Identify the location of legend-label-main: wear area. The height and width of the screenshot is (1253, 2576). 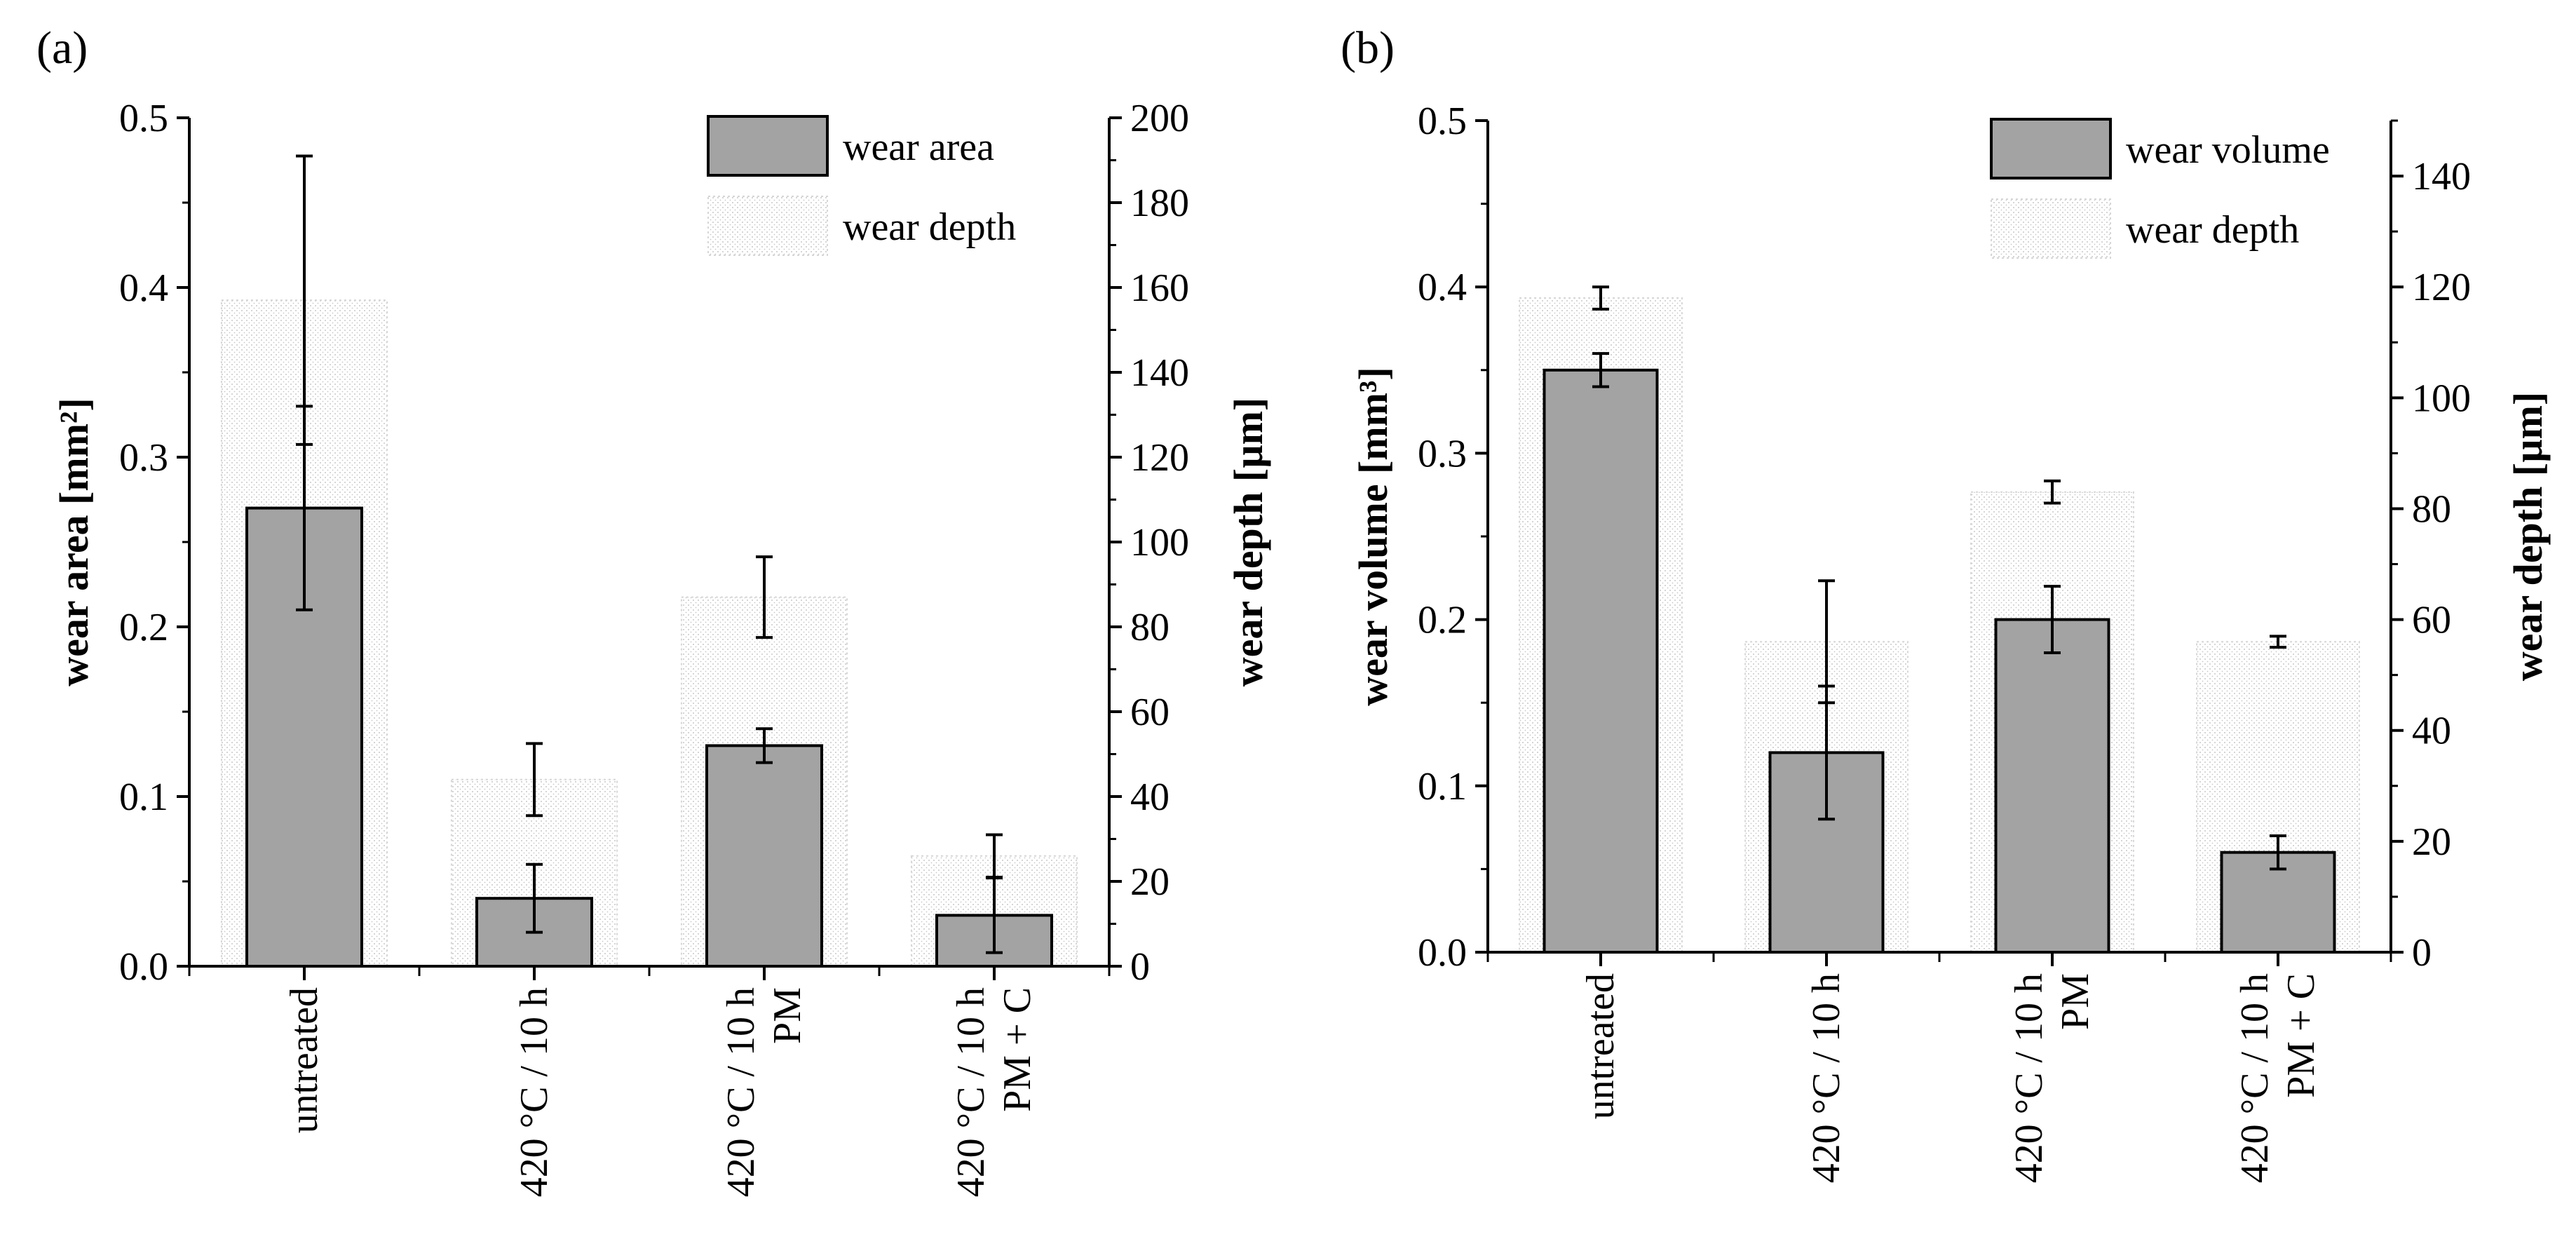
(918, 147).